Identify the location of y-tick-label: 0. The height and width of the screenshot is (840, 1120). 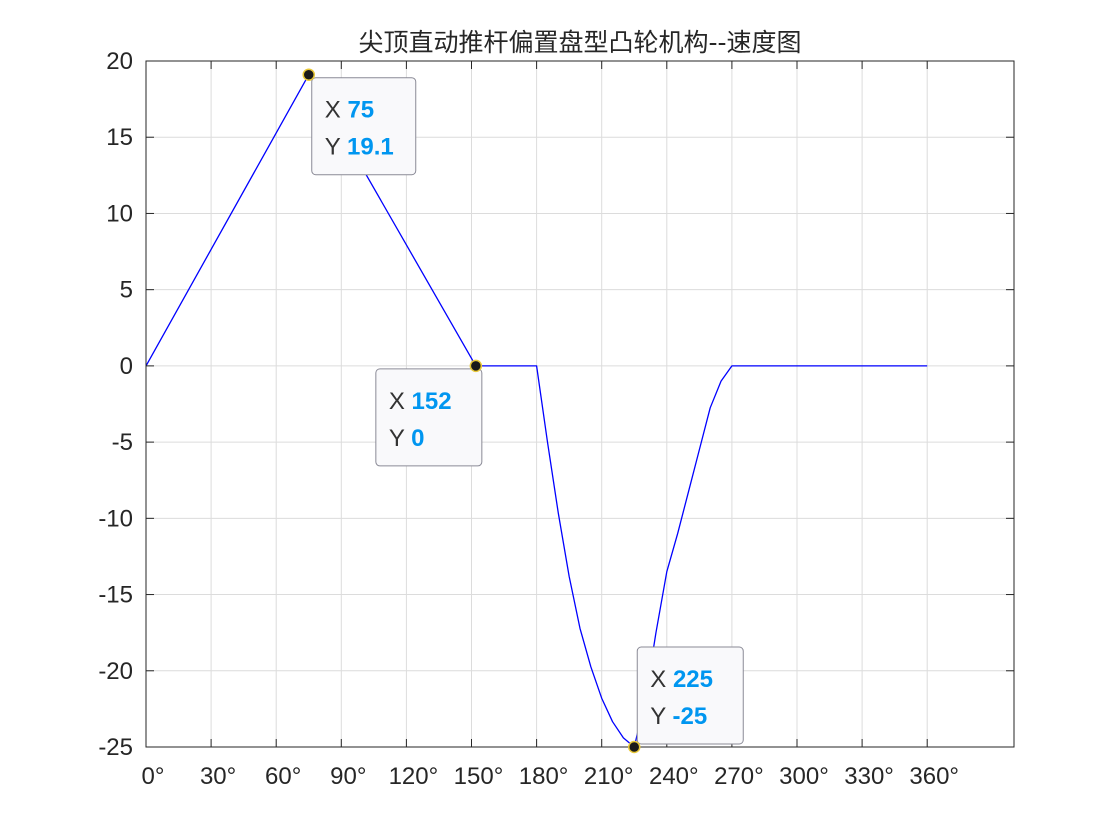
(126, 366).